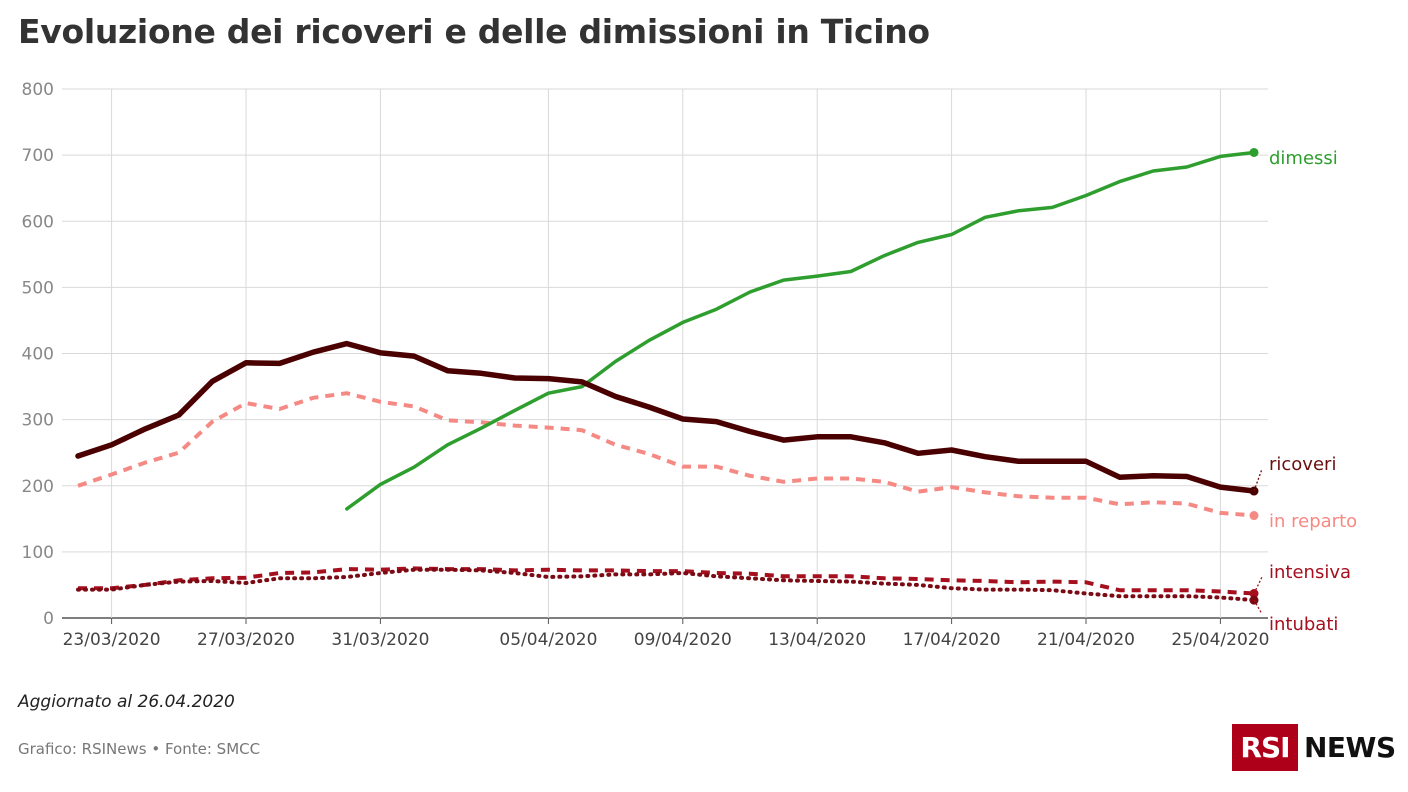 The image size is (1408, 792). Describe the element at coordinates (1313, 521) in the screenshot. I see `series-label-in-reparto: in reparto` at that location.